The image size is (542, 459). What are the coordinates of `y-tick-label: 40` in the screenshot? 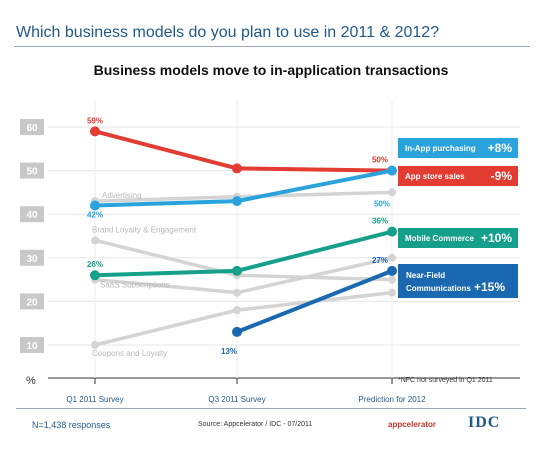 It's located at (32, 215).